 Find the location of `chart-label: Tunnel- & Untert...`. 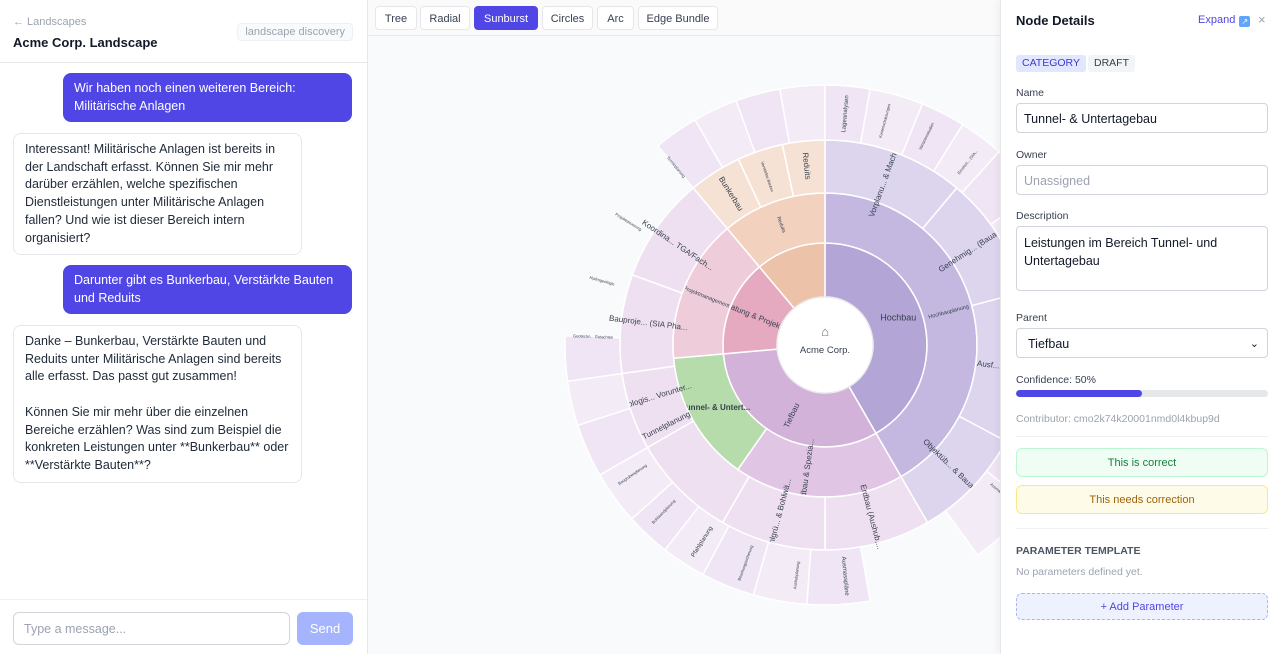

chart-label: Tunnel- & Untert... is located at coordinates (716, 407).